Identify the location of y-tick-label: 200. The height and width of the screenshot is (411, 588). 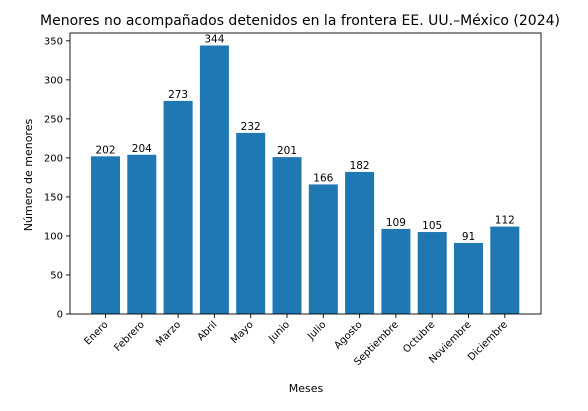
(53, 158).